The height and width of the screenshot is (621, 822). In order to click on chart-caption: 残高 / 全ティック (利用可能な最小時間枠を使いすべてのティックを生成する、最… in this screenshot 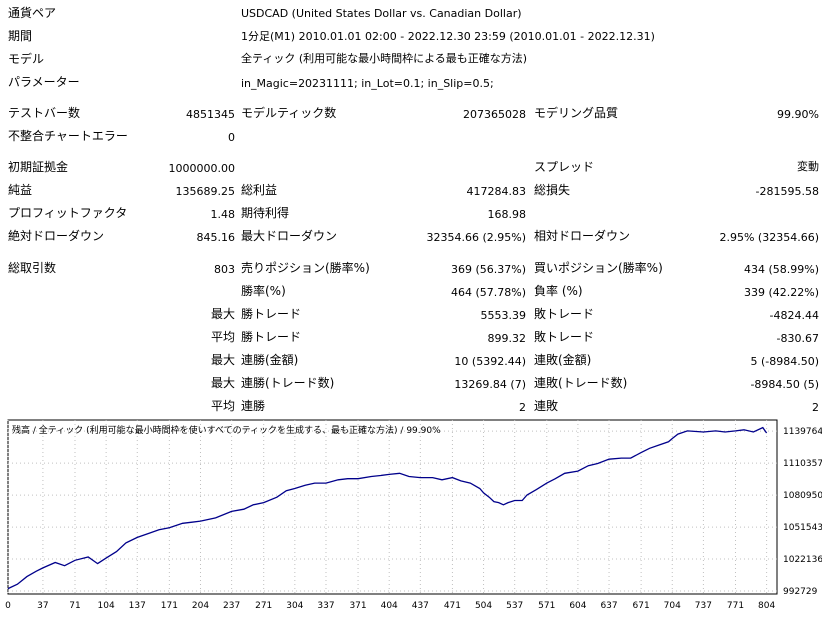, I will do `click(226, 430)`.